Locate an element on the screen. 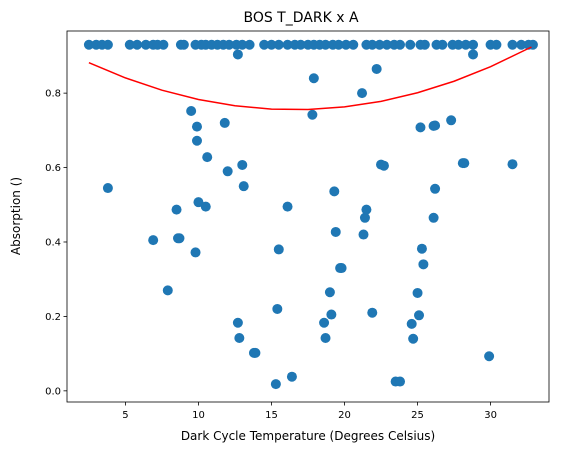 The width and height of the screenshot is (567, 453). y-axis-label: Absorption () is located at coordinates (16, 216).